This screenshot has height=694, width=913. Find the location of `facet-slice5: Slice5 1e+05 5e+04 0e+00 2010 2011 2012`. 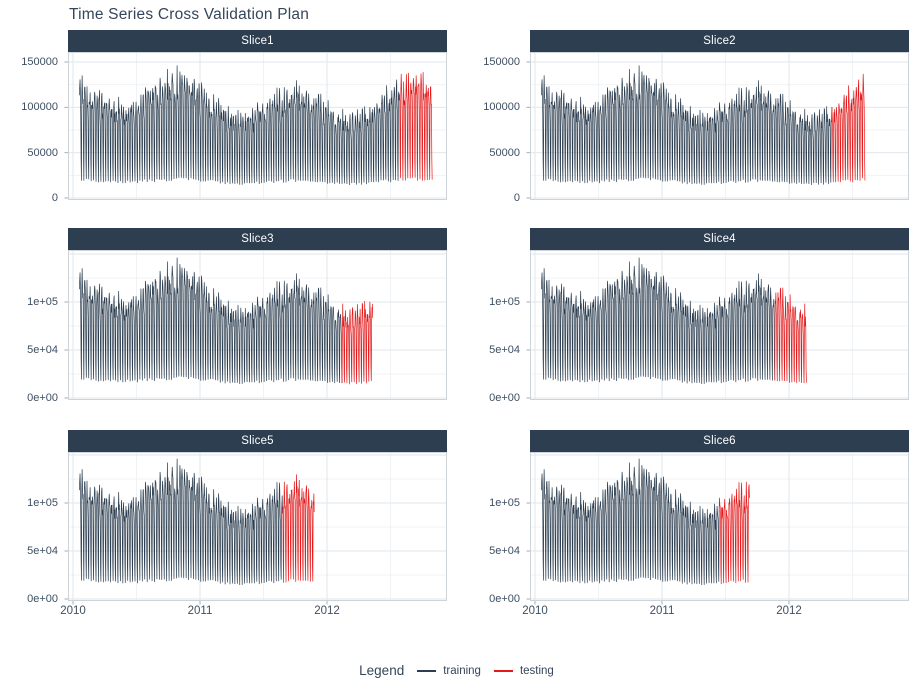

facet-slice5: Slice5 1e+05 5e+04 0e+00 2010 2011 2012 is located at coordinates (237, 523).